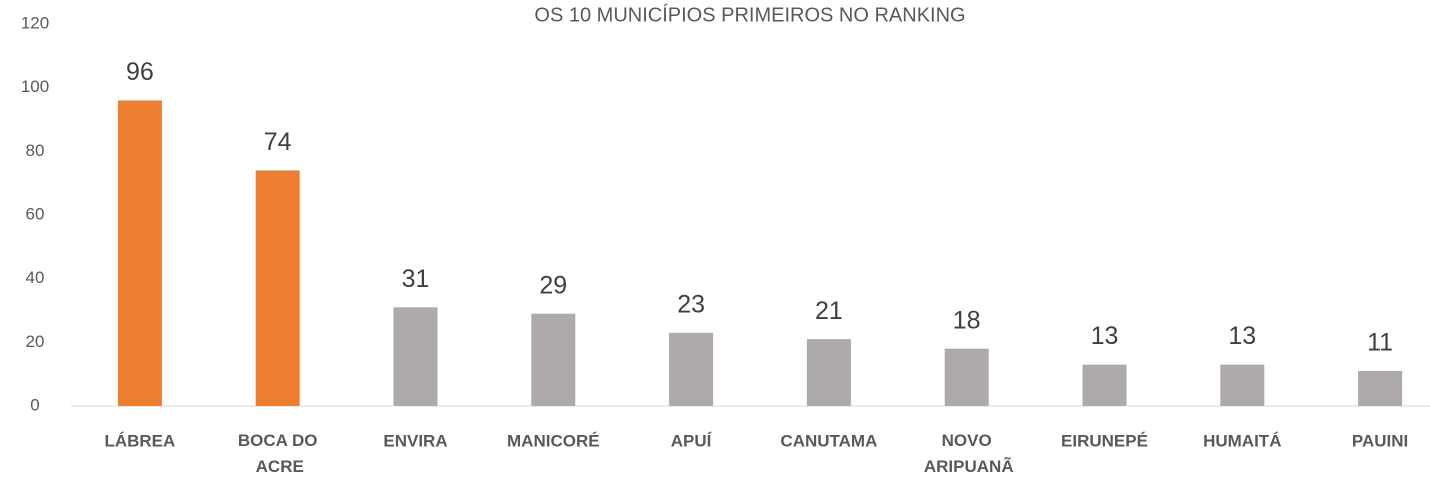 The height and width of the screenshot is (483, 1430). Describe the element at coordinates (749, 14) in the screenshot. I see `chart-title: OS 10 MUNICÍPIOS PRIMEIROS NO RANKING` at that location.